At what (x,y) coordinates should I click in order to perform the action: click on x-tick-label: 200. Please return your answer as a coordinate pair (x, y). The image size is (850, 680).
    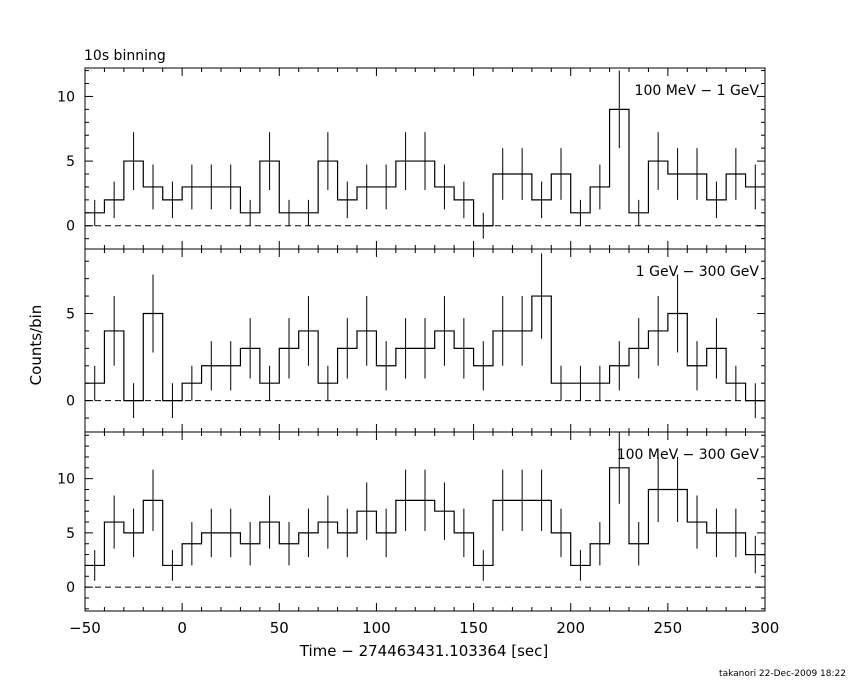
    Looking at the image, I should click on (570, 628).